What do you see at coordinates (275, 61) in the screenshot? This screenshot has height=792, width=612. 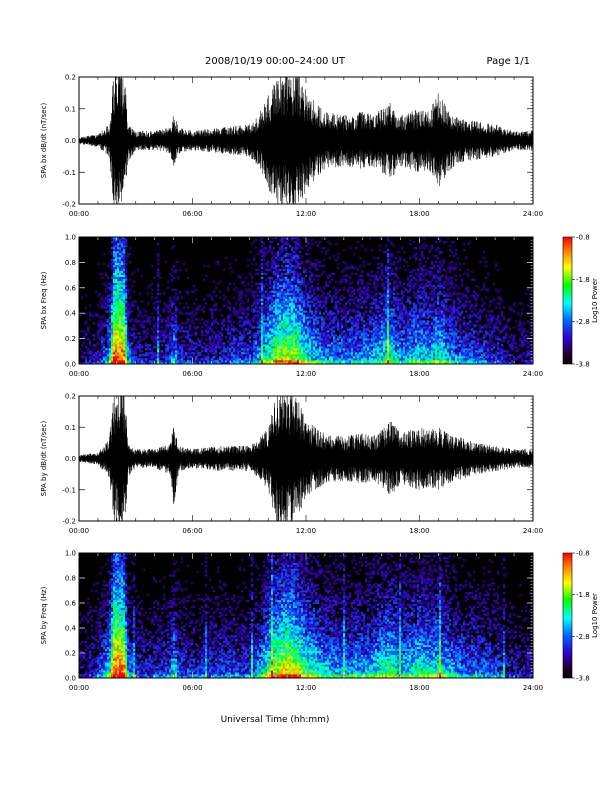 I see `page-title: 2008/10/19 00:00–24:00 UT` at bounding box center [275, 61].